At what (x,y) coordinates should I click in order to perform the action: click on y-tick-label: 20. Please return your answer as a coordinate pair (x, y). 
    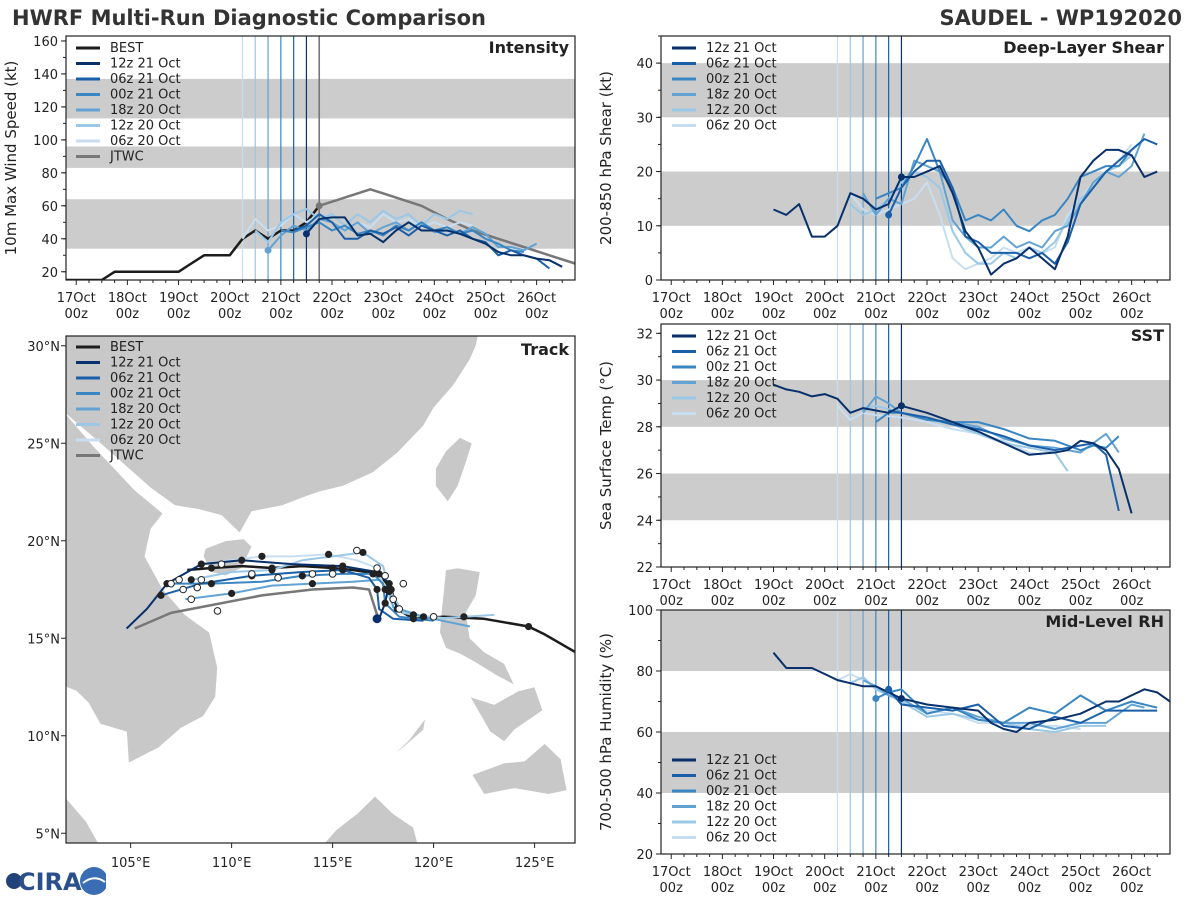
    Looking at the image, I should click on (49, 273).